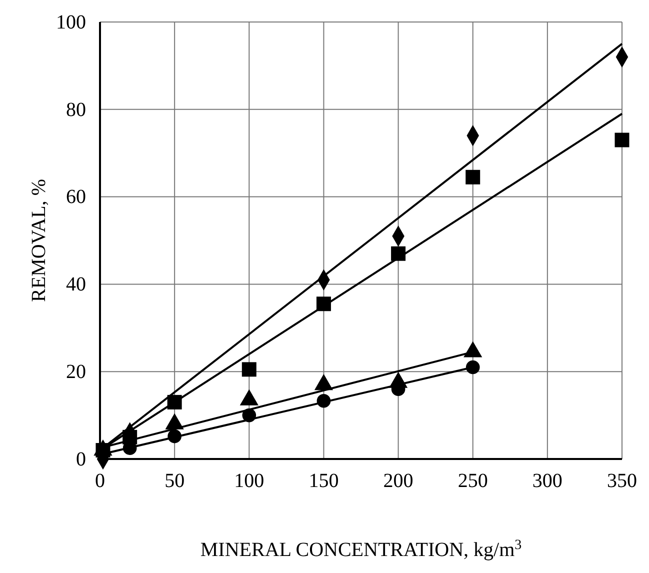  What do you see at coordinates (76, 197) in the screenshot?
I see `y-tick-label: 60` at bounding box center [76, 197].